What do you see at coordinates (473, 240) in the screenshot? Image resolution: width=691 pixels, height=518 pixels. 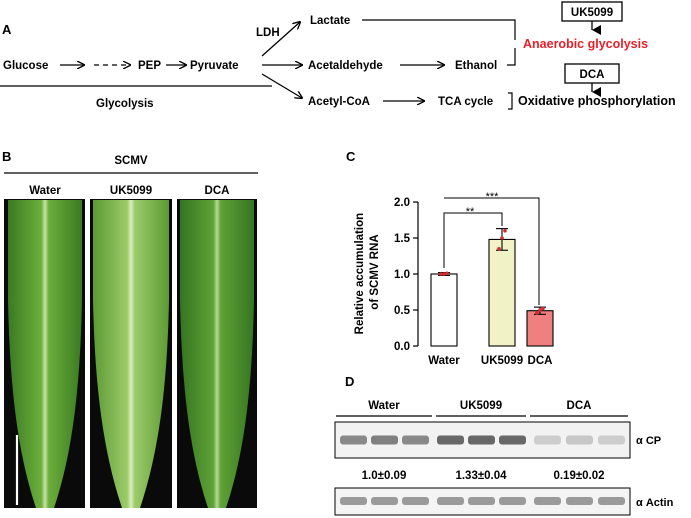 I see `significance-bracket-uk5099` at bounding box center [473, 240].